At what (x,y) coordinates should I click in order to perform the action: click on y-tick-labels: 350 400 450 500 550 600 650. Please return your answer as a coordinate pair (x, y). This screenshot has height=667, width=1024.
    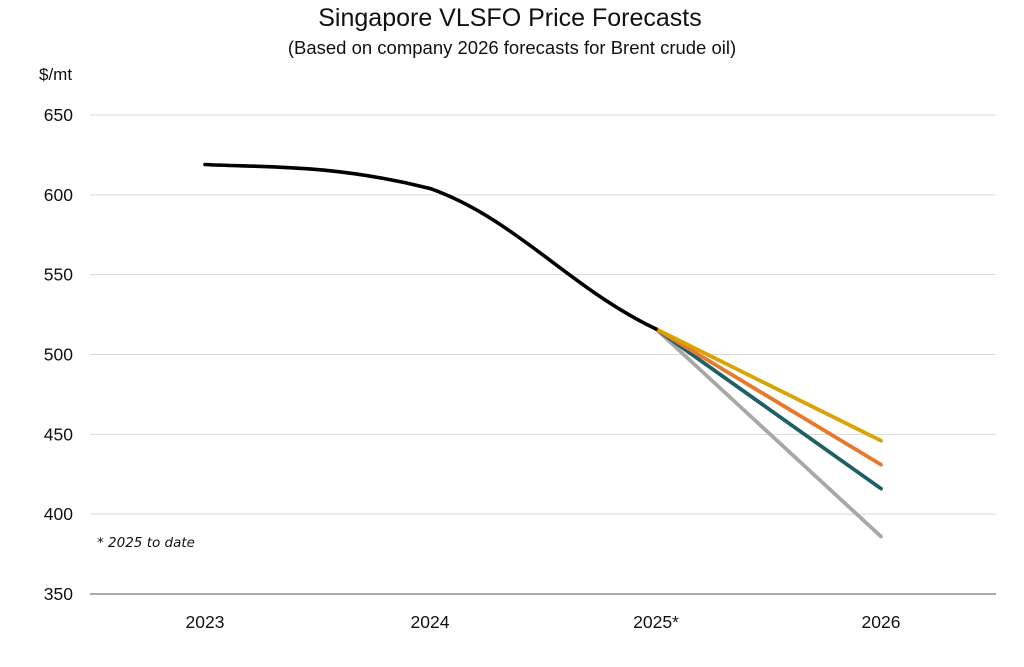
    Looking at the image, I should click on (58, 354).